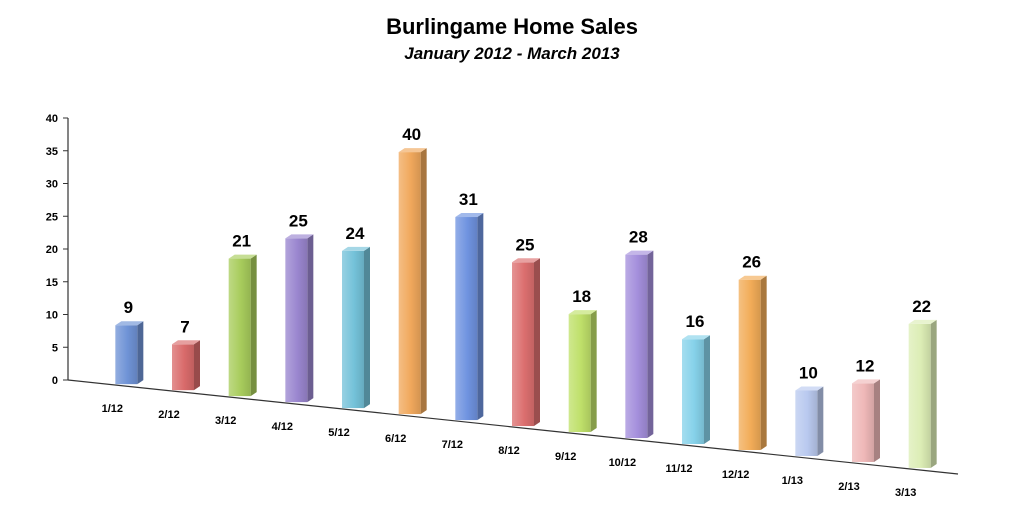 The height and width of the screenshot is (509, 1024). What do you see at coordinates (468, 199) in the screenshot?
I see `data-label: 31` at bounding box center [468, 199].